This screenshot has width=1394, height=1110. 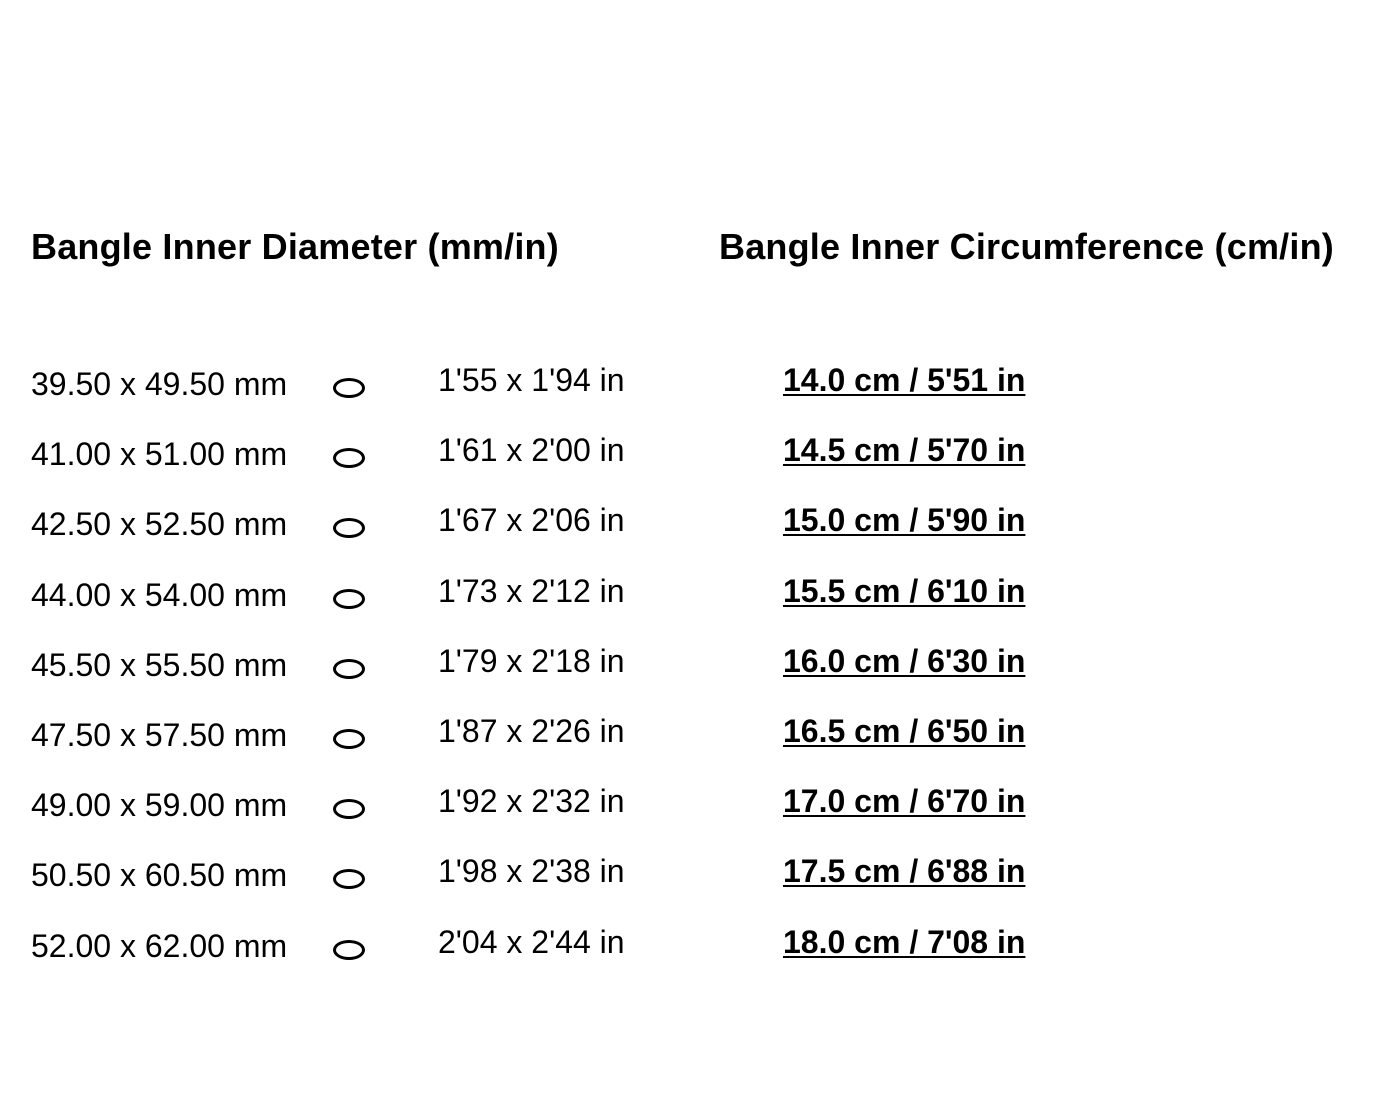 What do you see at coordinates (159, 594) in the screenshot?
I see `diameter-mm: 44.00 x 54.00 mm` at bounding box center [159, 594].